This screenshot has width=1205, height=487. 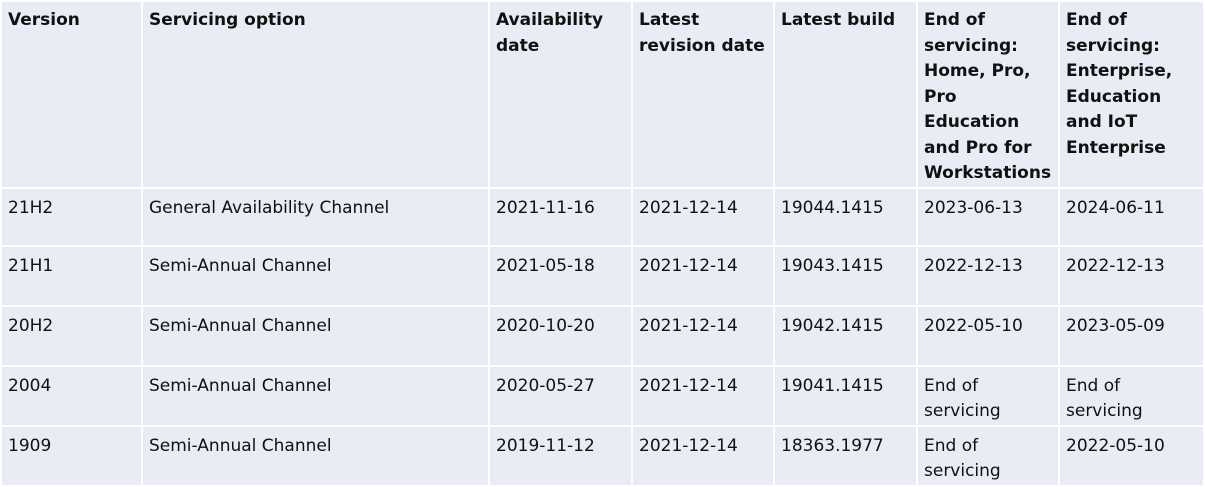 What do you see at coordinates (845, 216) in the screenshot?
I see `cell-latest-build: 19044.1415` at bounding box center [845, 216].